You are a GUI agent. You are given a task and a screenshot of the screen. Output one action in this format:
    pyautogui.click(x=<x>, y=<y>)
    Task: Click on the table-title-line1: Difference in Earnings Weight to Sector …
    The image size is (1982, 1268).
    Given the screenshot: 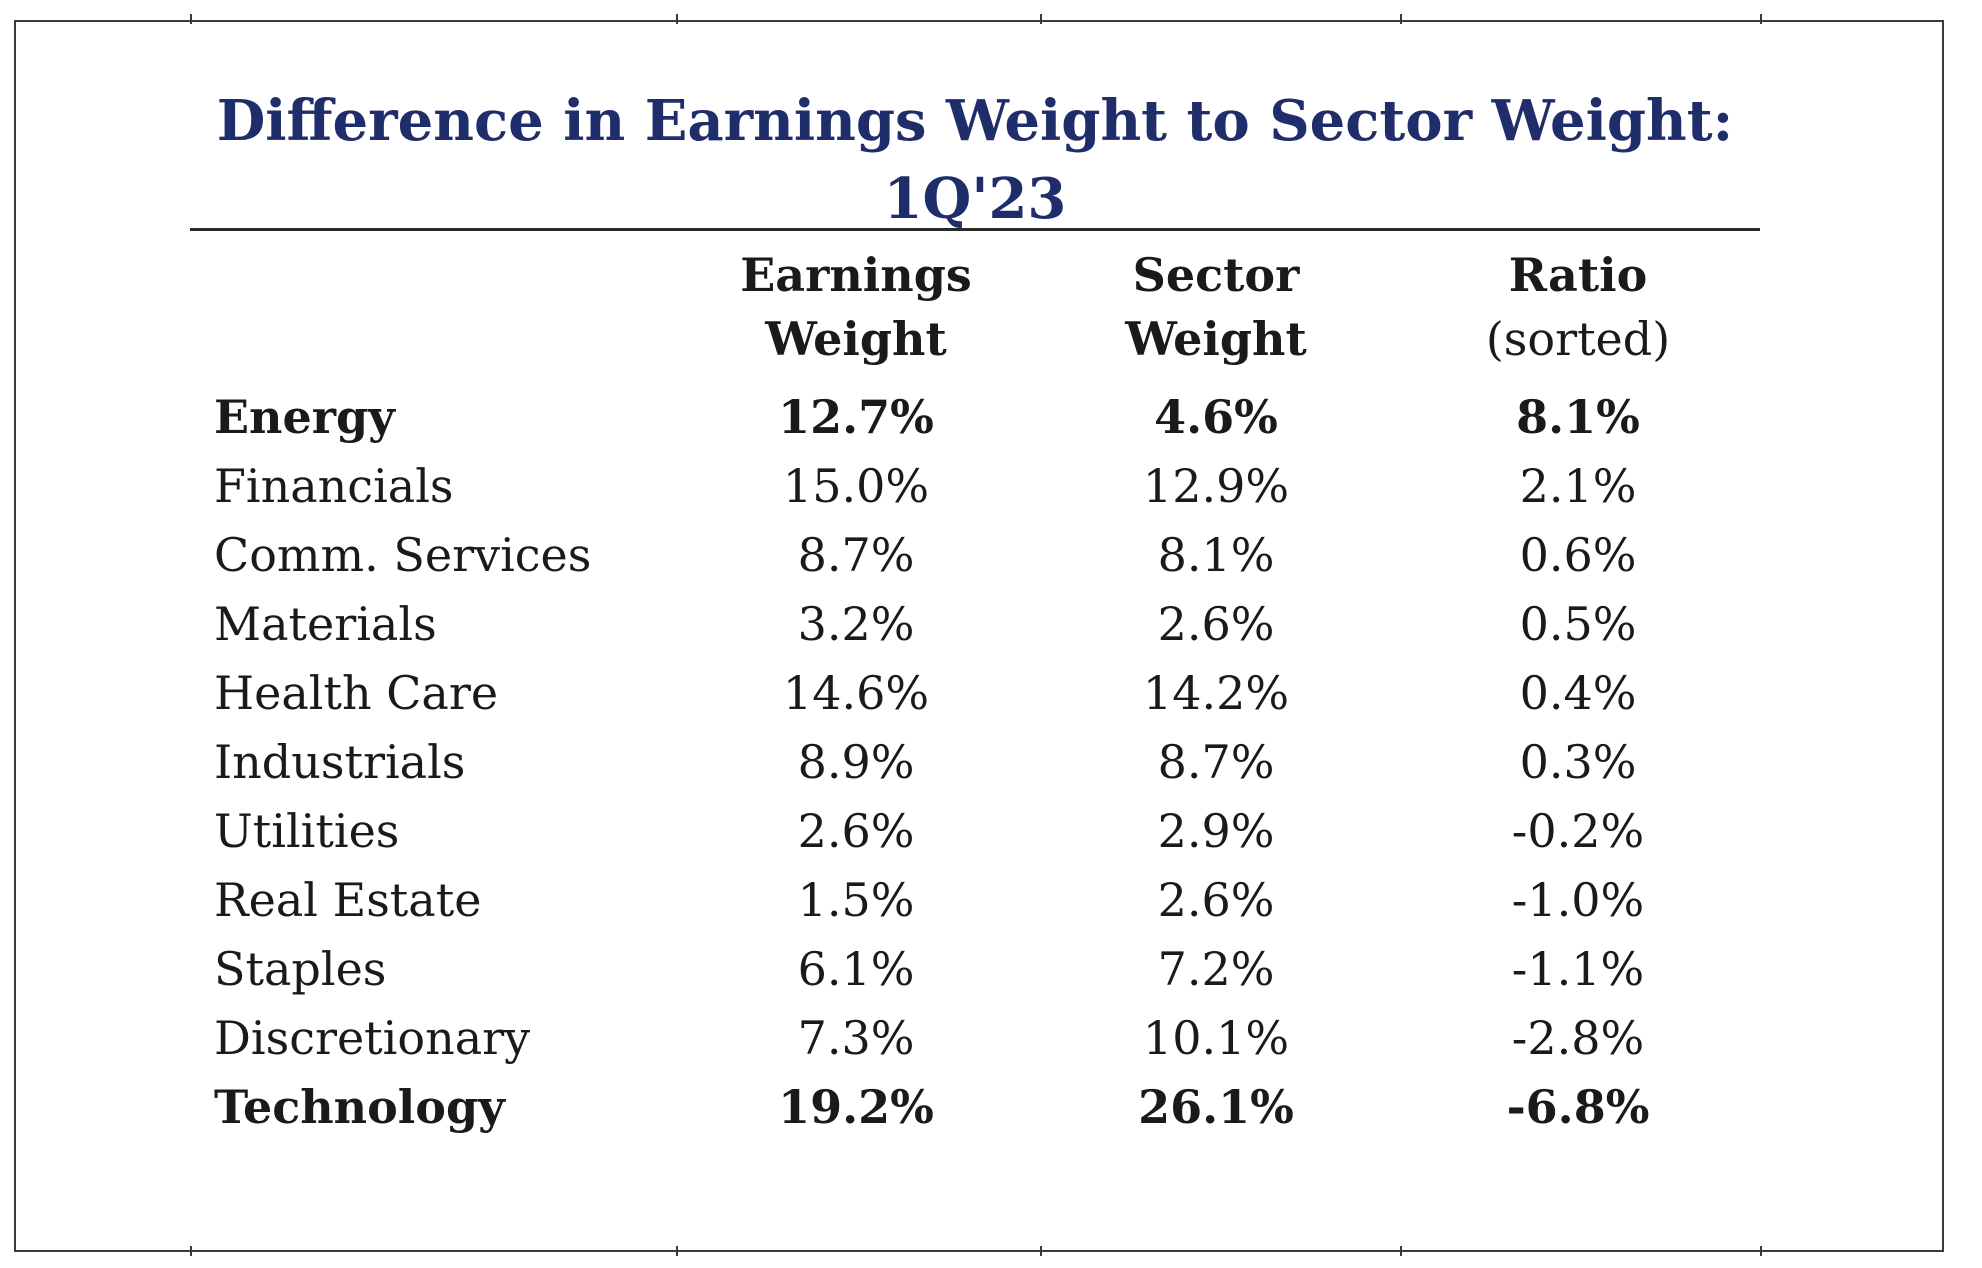 What is the action you would take?
    pyautogui.click(x=975, y=121)
    